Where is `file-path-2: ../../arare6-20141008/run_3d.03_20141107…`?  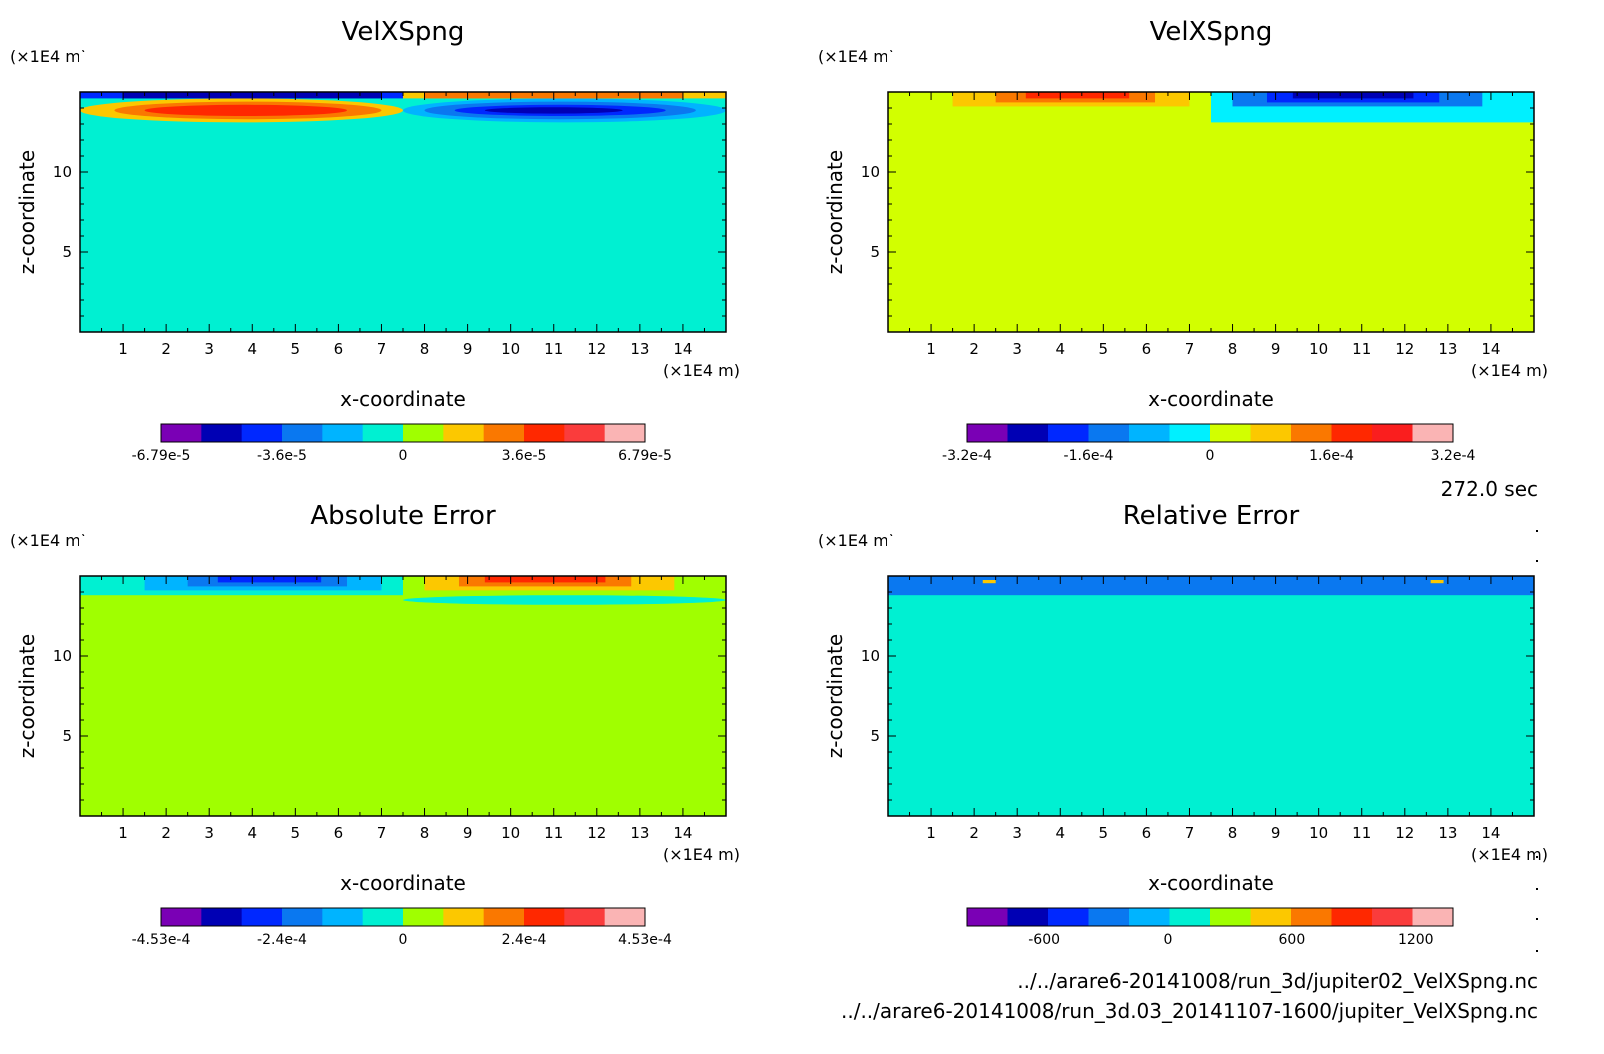 file-path-2: ../../arare6-20141008/run_3d.03_20141107… is located at coordinates (1189, 1011).